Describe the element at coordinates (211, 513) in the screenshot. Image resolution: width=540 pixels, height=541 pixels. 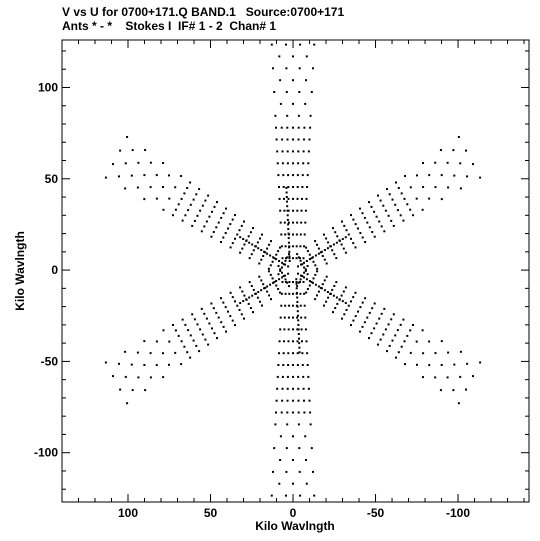
I see `x-tick-label: 50` at that location.